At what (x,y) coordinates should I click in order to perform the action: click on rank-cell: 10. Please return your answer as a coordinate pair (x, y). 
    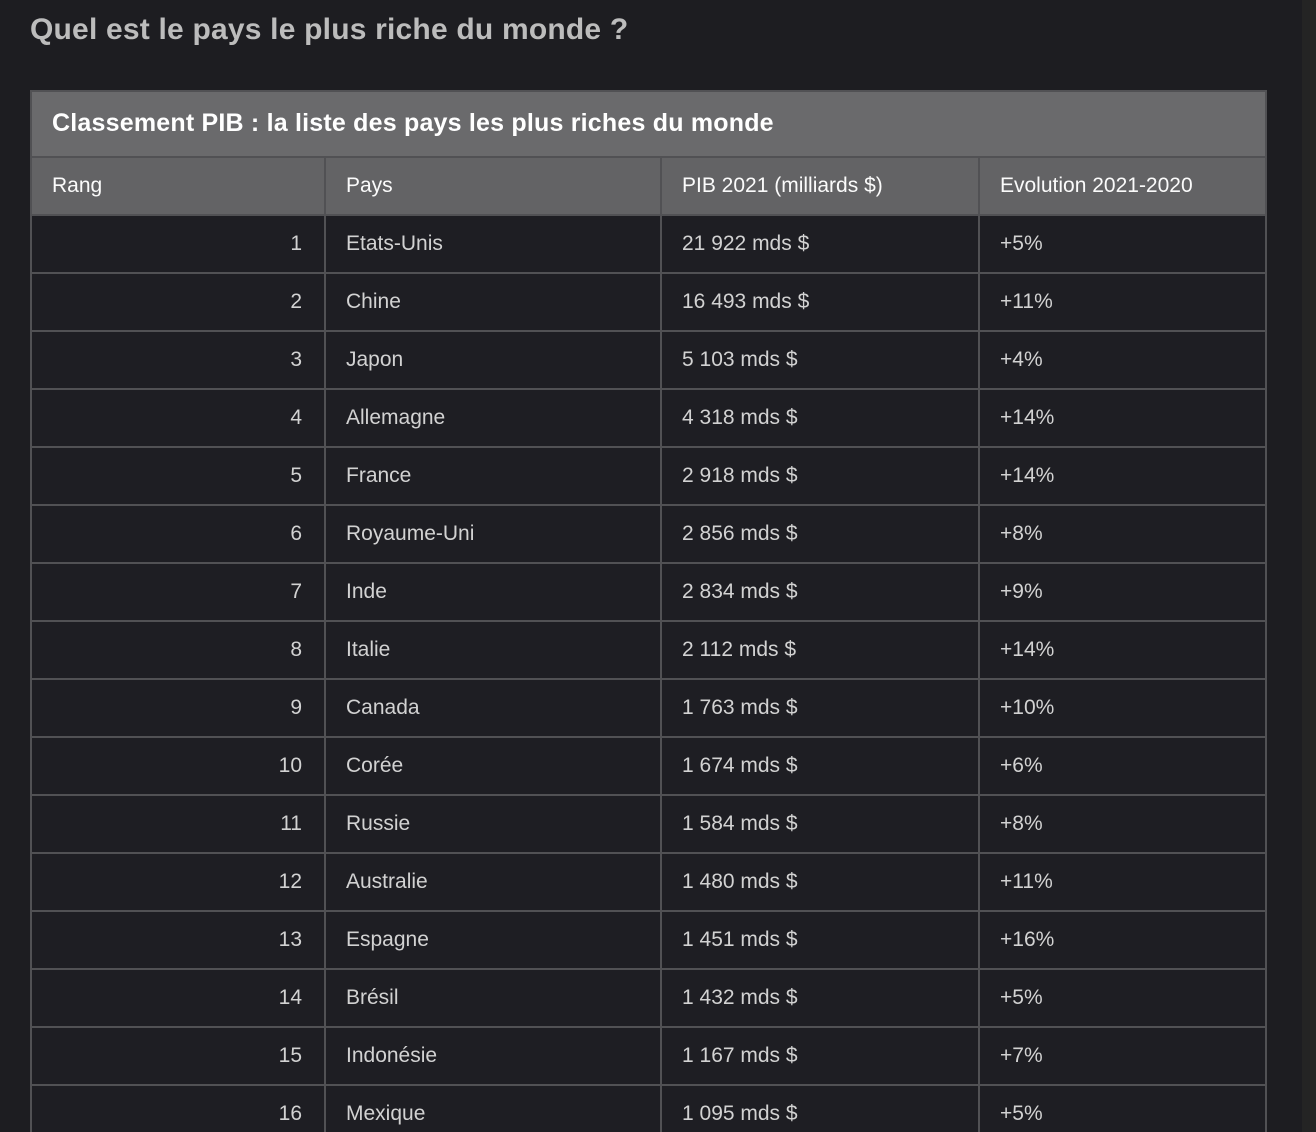
    Looking at the image, I should click on (178, 765).